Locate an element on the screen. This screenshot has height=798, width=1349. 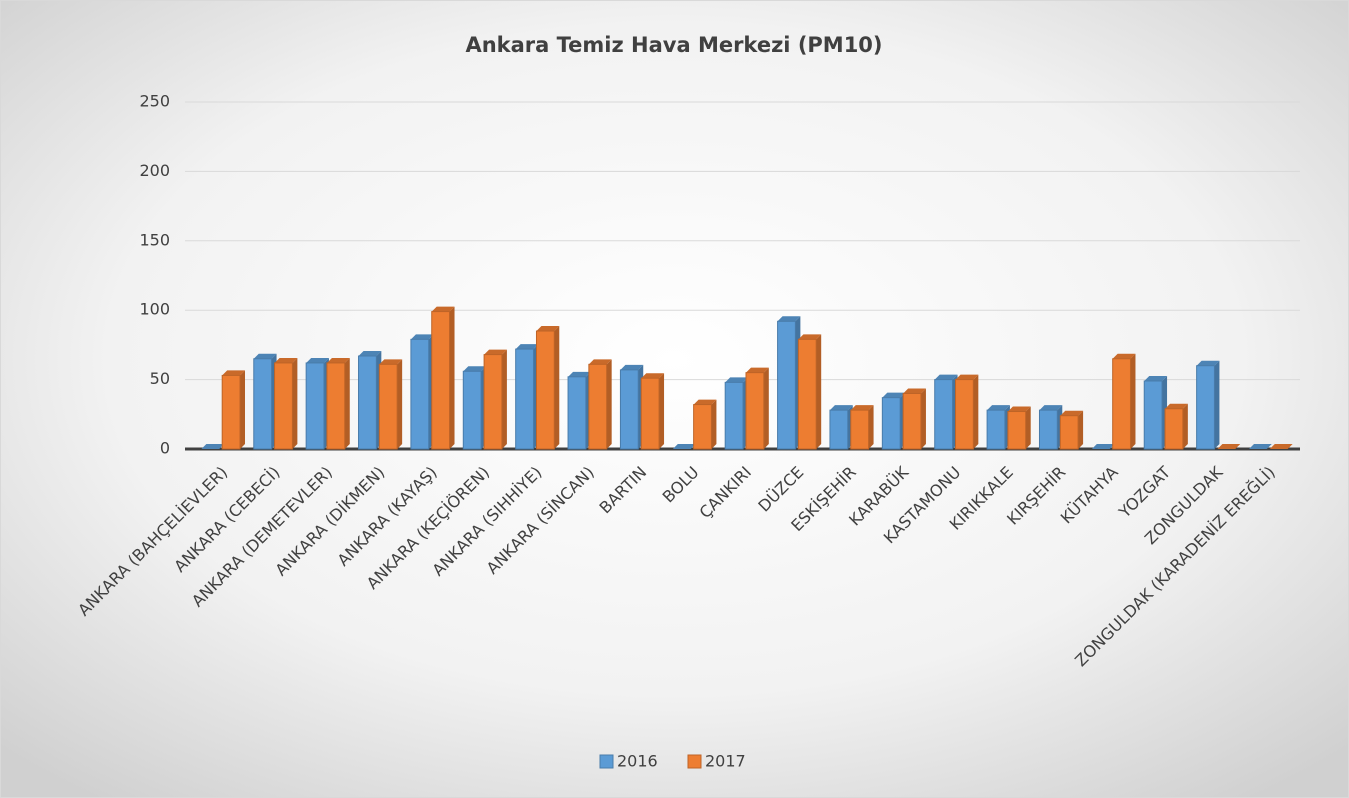
y-tick-label: 100 is located at coordinates (154, 309).